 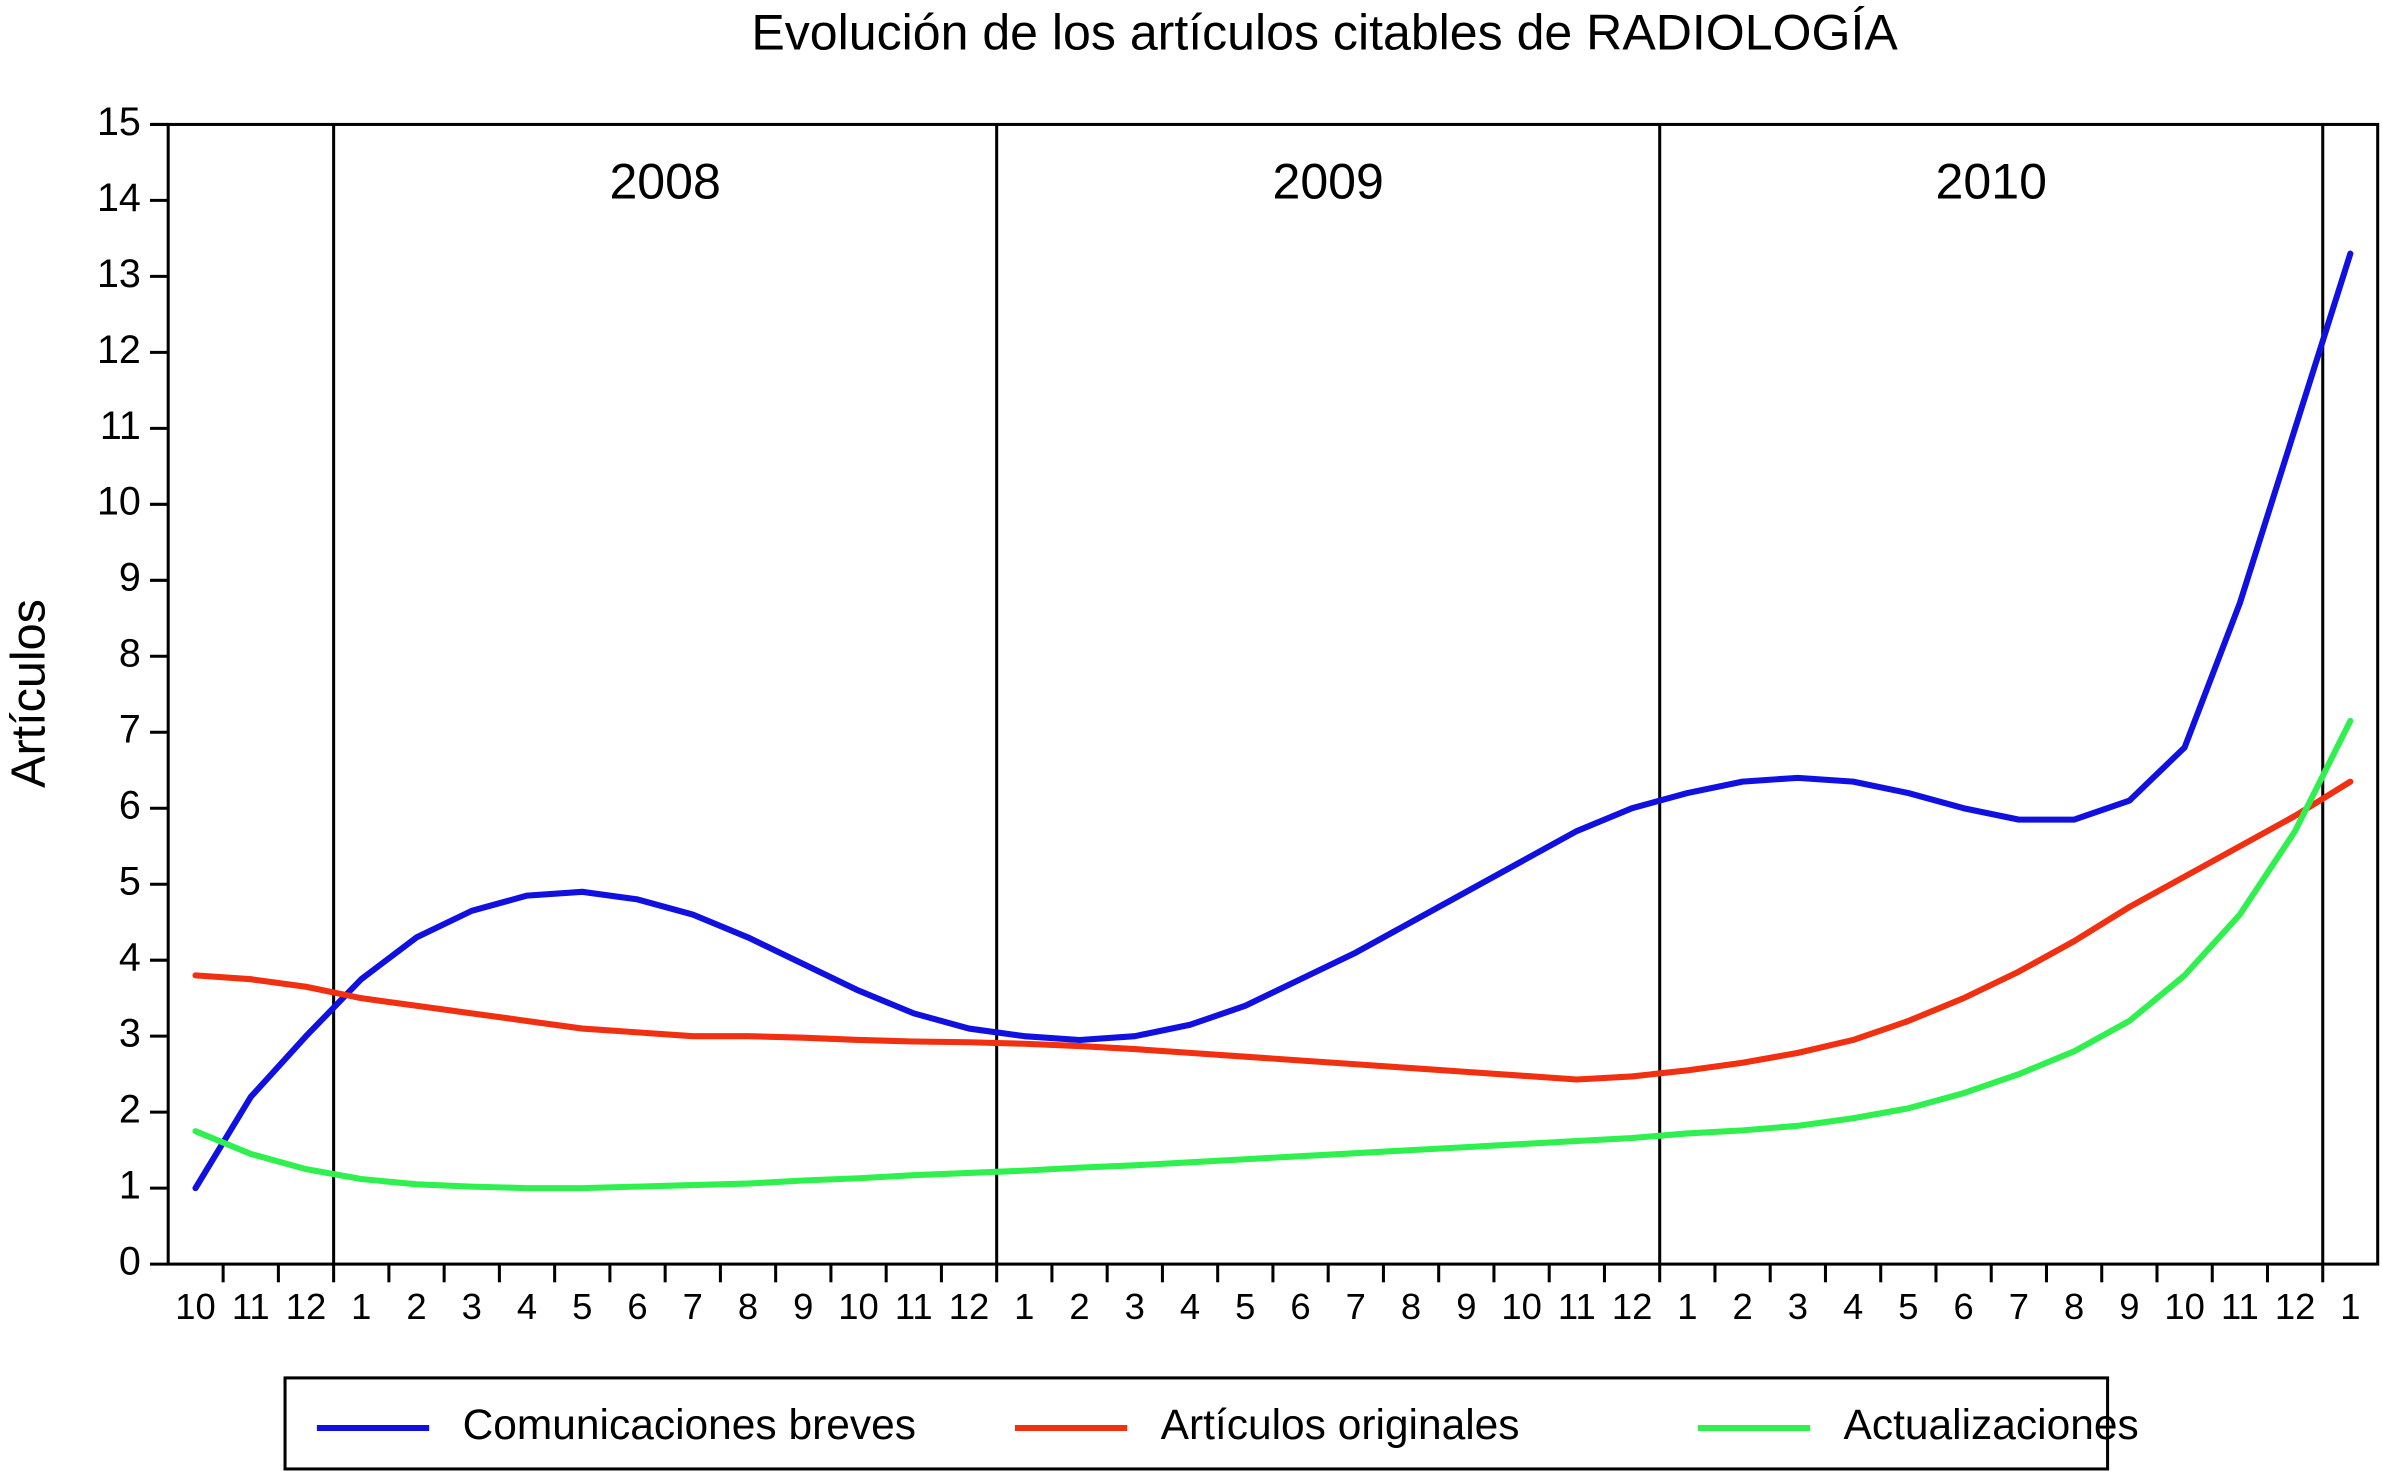 What do you see at coordinates (130, 806) in the screenshot?
I see `y-tick-label: 6` at bounding box center [130, 806].